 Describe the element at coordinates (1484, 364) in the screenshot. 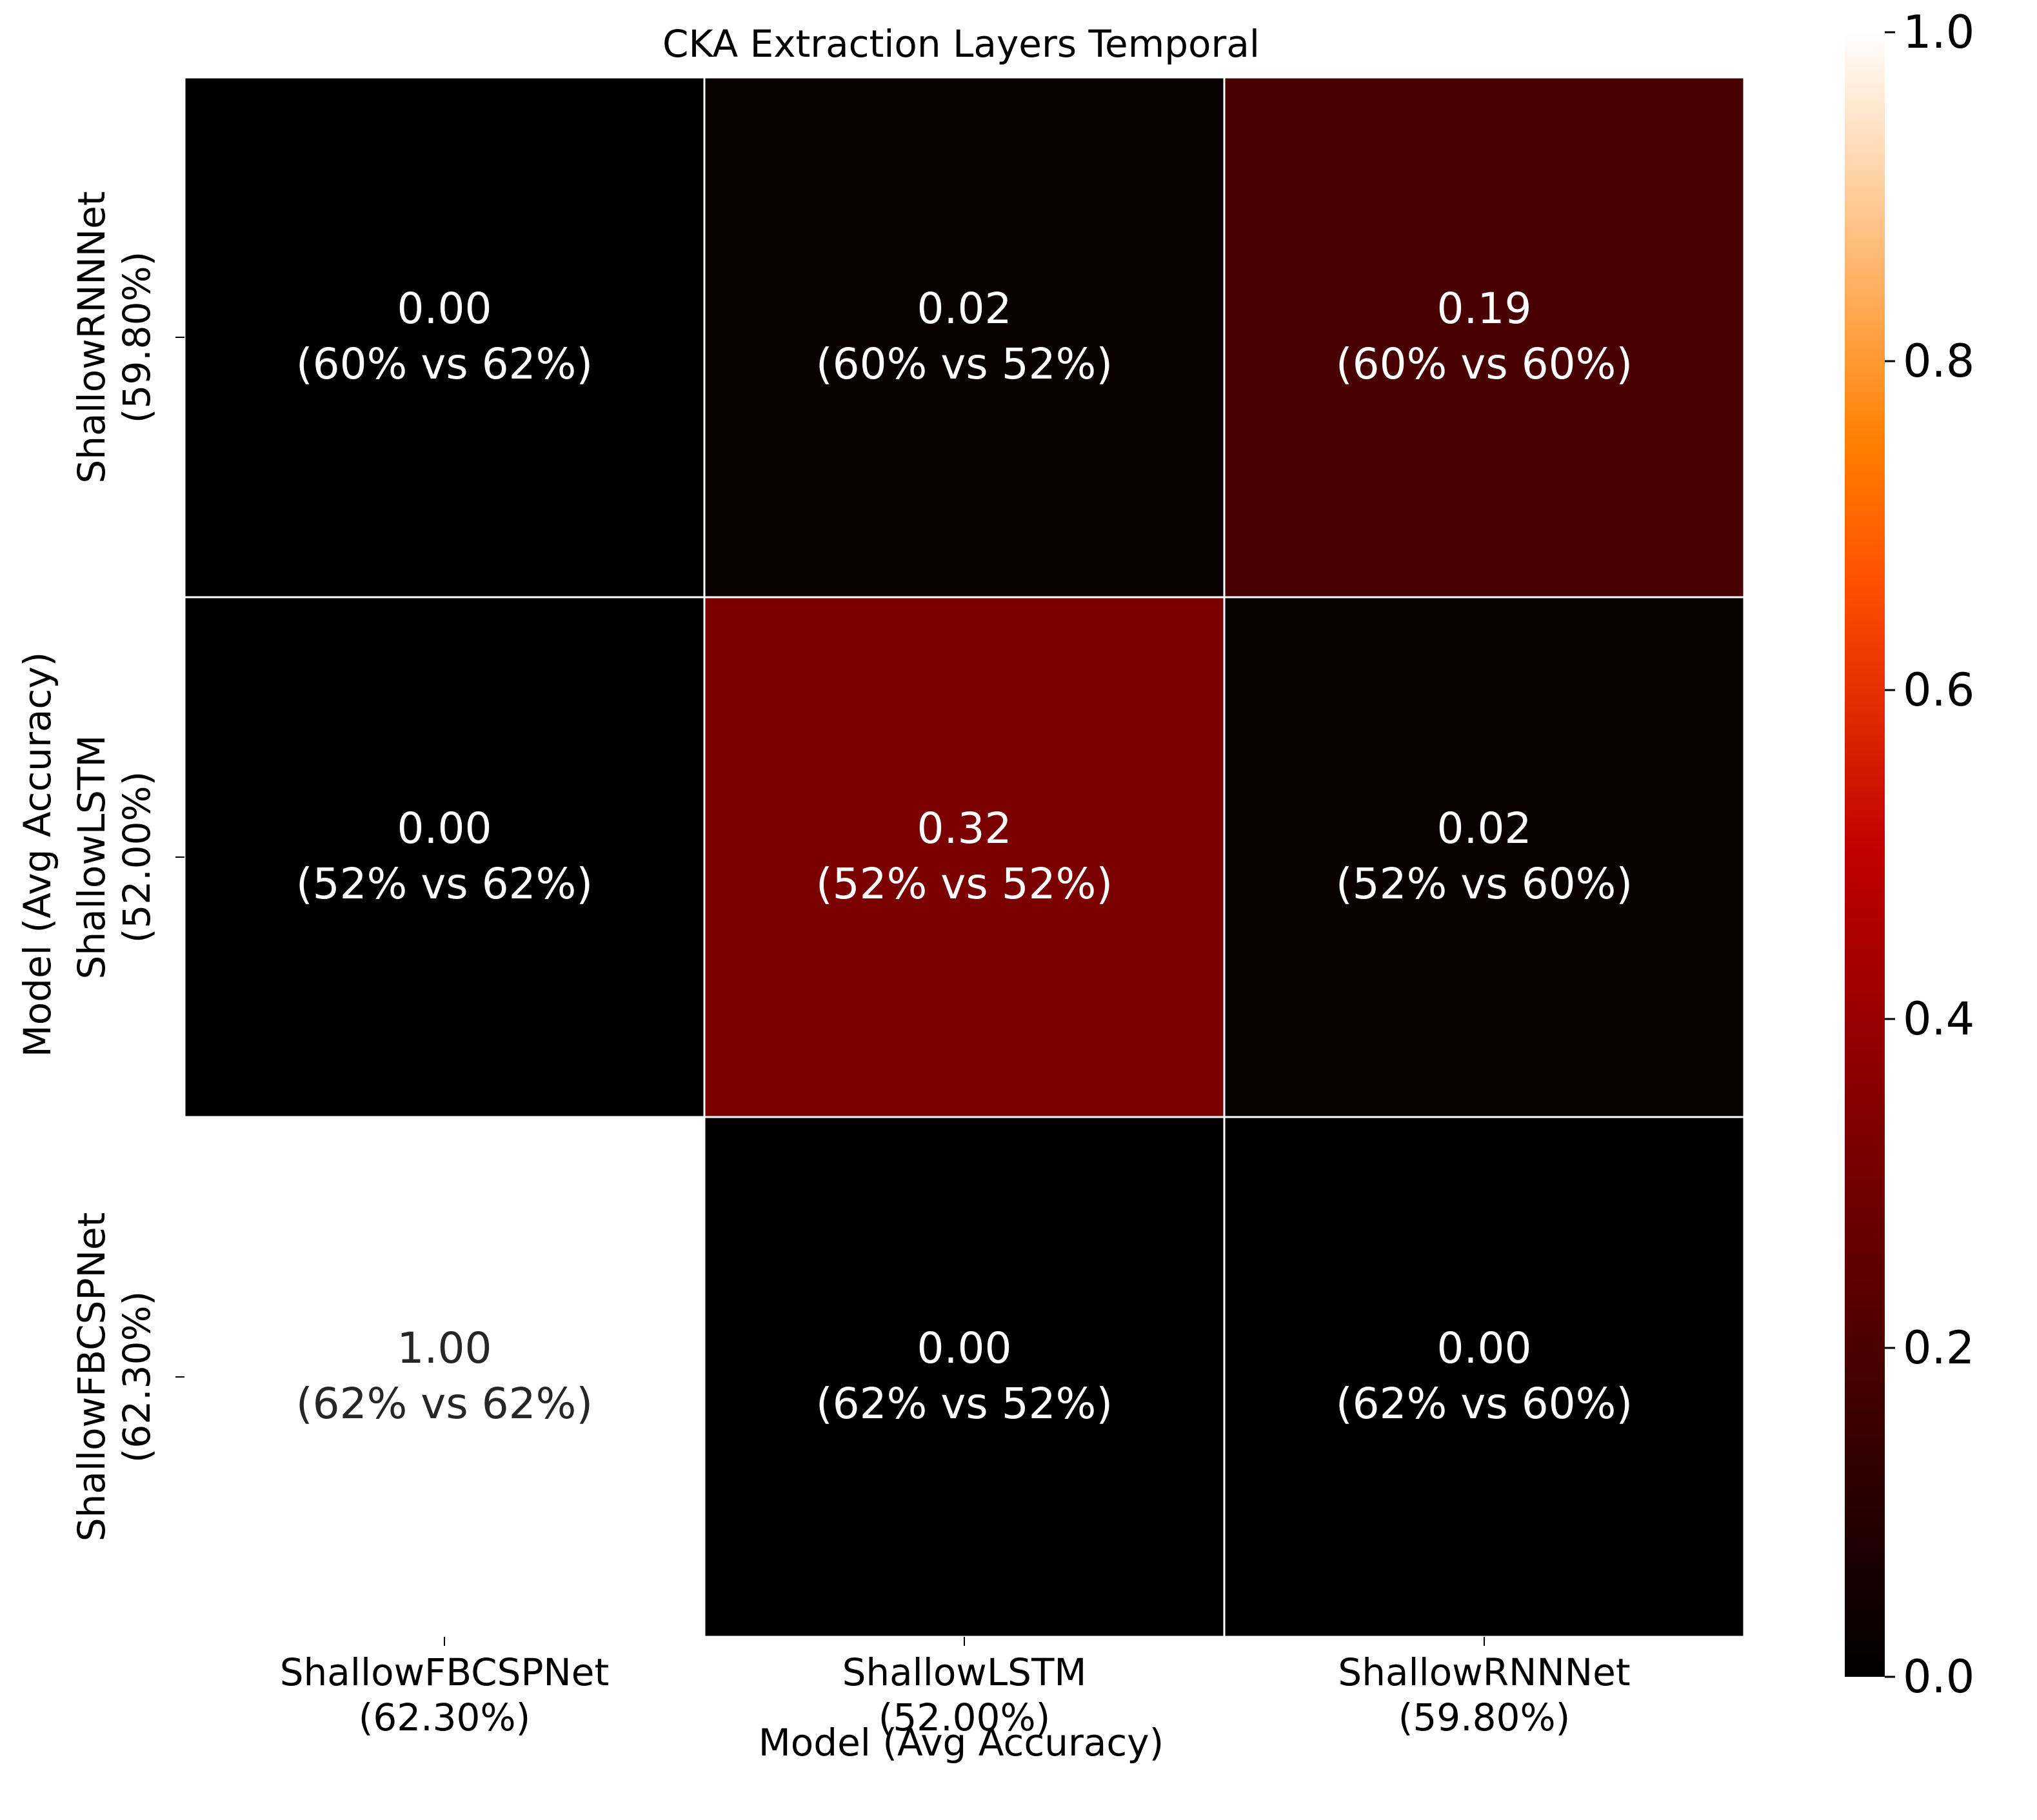

I see `cell-accuracy-label: (60% vs 60%)` at that location.